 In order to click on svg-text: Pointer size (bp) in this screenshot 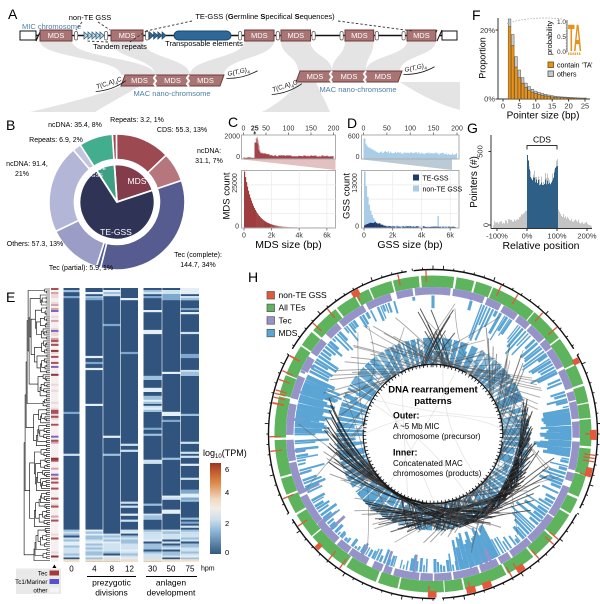, I will do `click(543, 116)`.